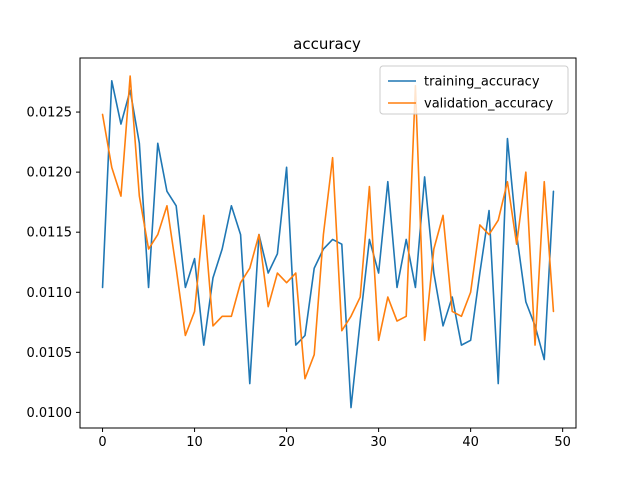 The height and width of the screenshot is (480, 640). What do you see at coordinates (50, 353) in the screenshot?
I see `y-tick-label: 0.0105` at bounding box center [50, 353].